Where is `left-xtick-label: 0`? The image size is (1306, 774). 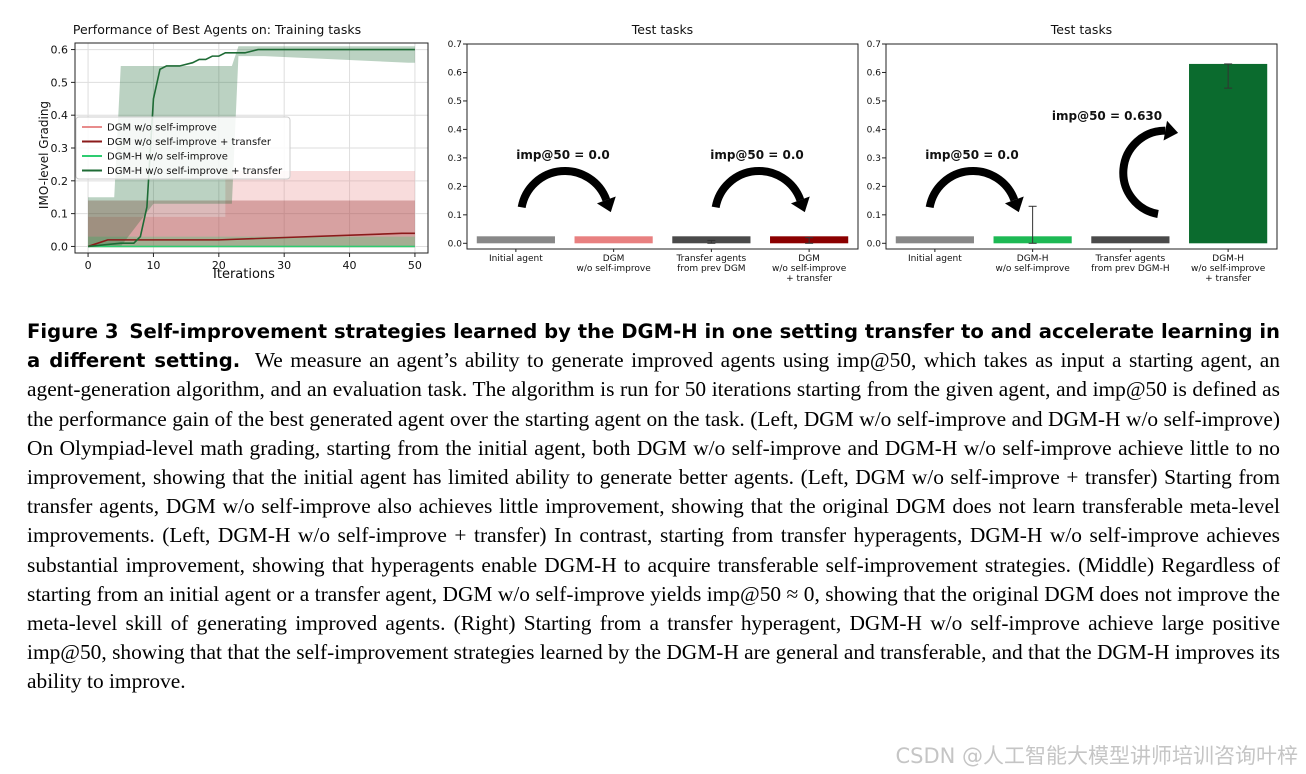 left-xtick-label: 0 is located at coordinates (88, 265).